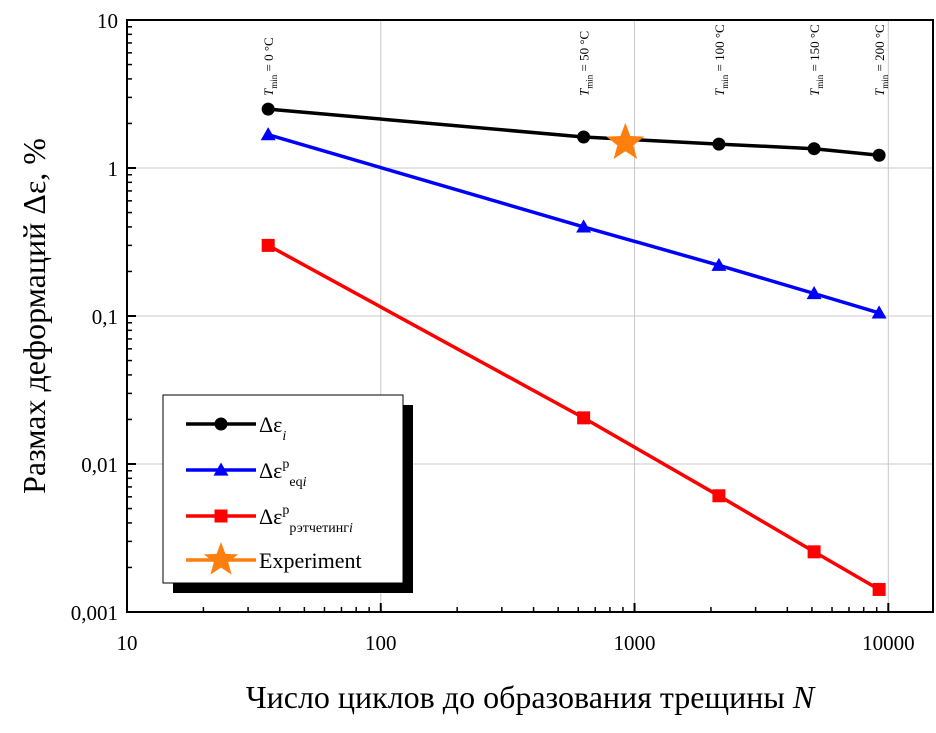 The height and width of the screenshot is (733, 936). Describe the element at coordinates (319, 528) in the screenshot. I see `legend-subscript: рэтчетинг` at that location.